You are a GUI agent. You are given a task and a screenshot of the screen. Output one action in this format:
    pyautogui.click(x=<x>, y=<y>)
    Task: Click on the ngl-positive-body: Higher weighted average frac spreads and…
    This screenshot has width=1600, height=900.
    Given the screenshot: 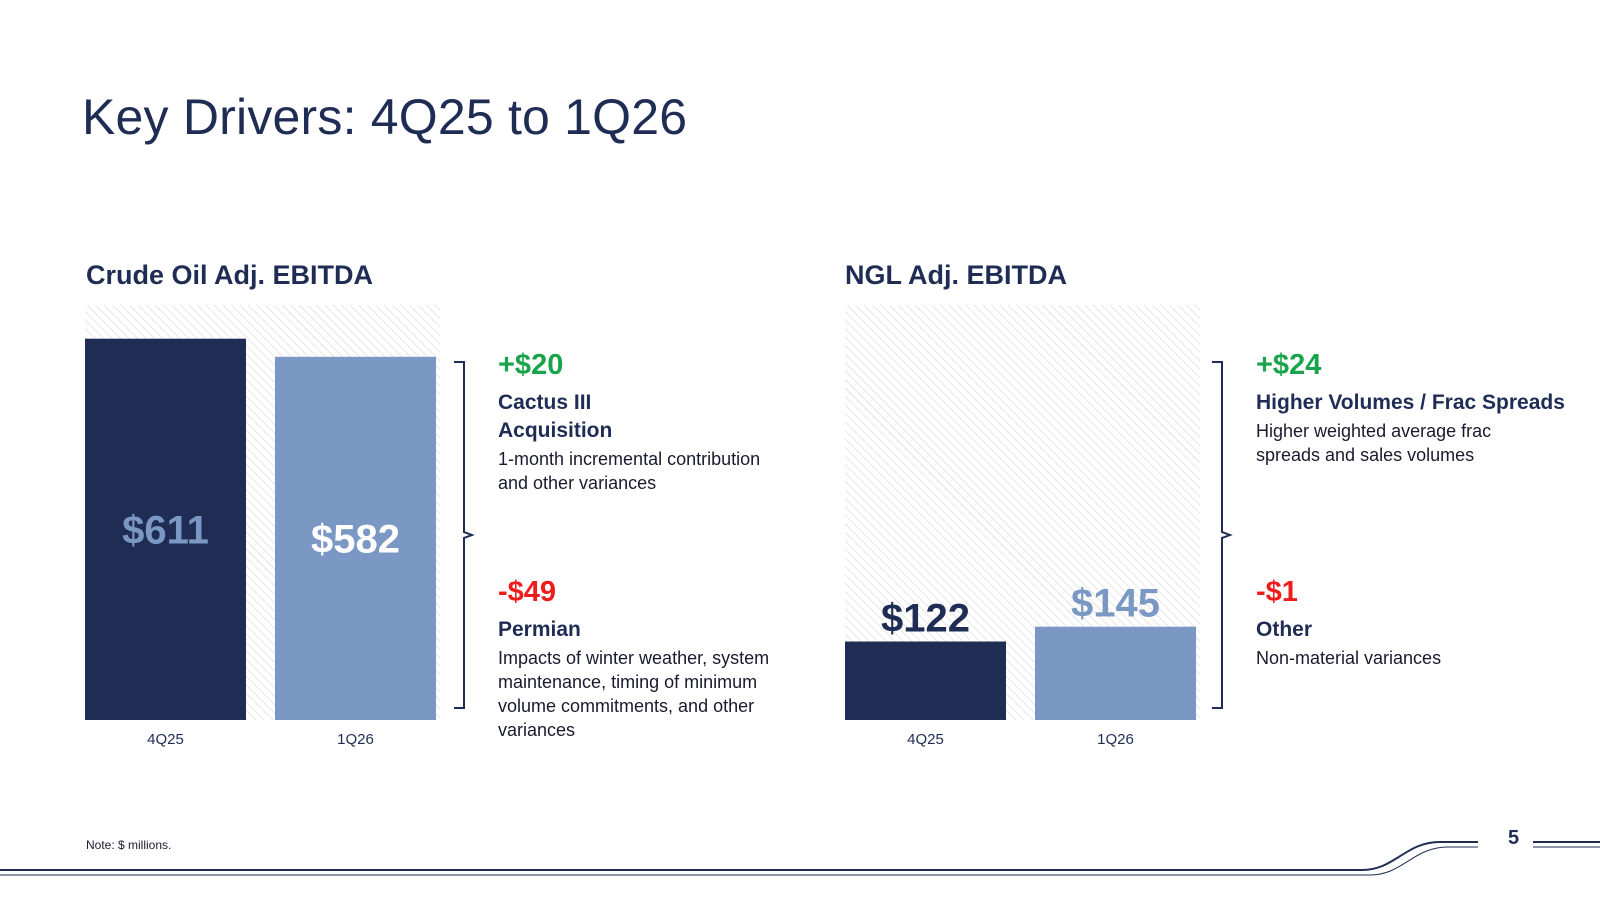 What is the action you would take?
    pyautogui.click(x=1374, y=443)
    